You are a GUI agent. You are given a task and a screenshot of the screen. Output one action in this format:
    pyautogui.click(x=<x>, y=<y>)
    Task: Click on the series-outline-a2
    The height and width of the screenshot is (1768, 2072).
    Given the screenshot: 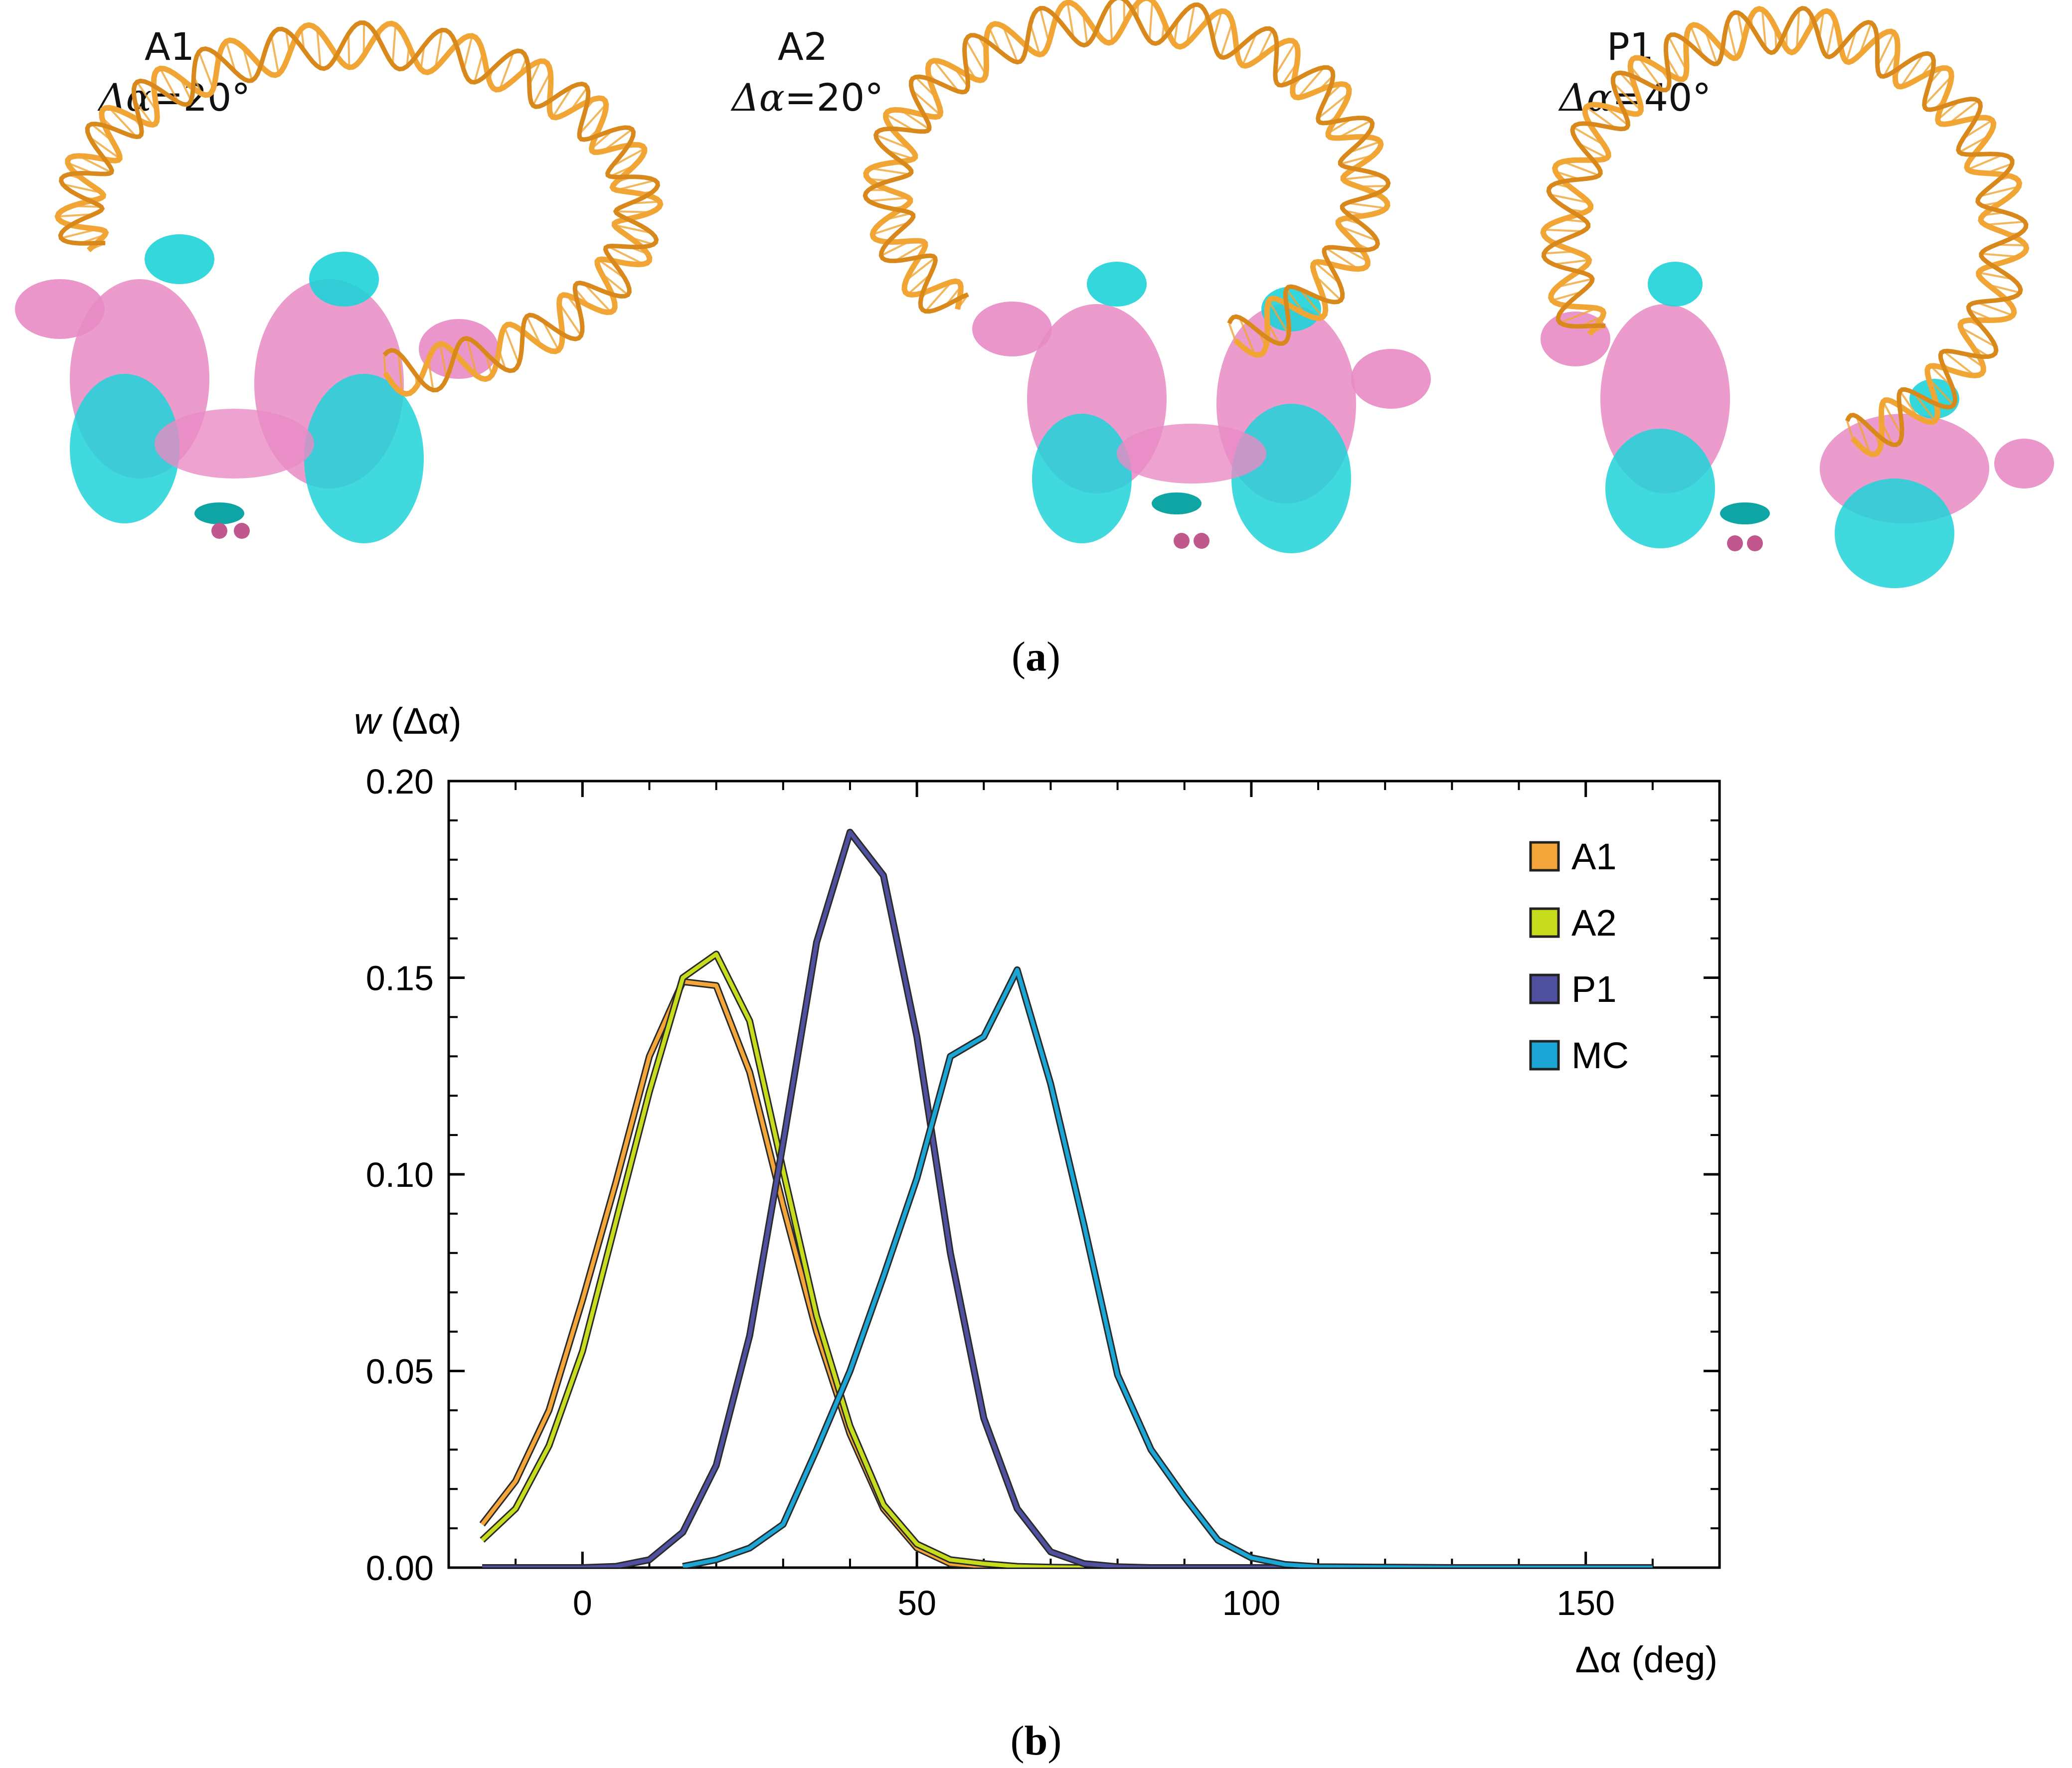 What is the action you would take?
    pyautogui.click(x=782, y=1259)
    